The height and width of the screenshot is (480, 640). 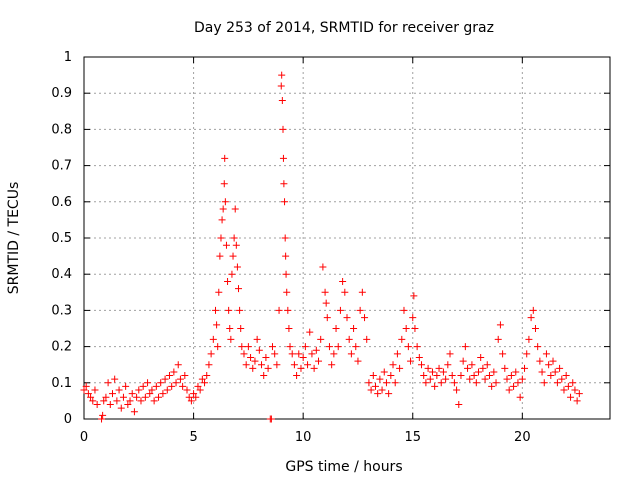 I want to click on y-axis-title: SRMTID / TECUs, so click(x=14, y=238).